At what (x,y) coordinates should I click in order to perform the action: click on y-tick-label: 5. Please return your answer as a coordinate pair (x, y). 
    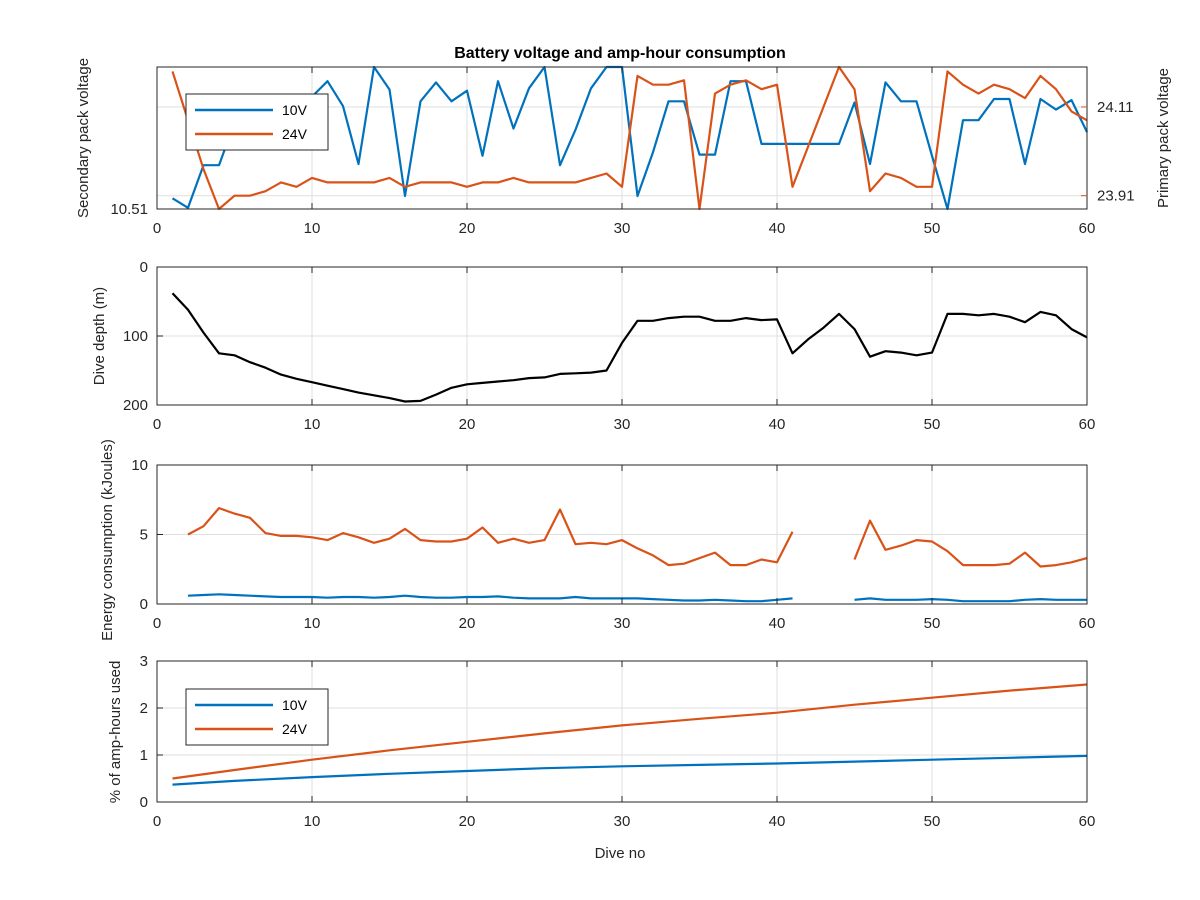
    Looking at the image, I should click on (144, 535).